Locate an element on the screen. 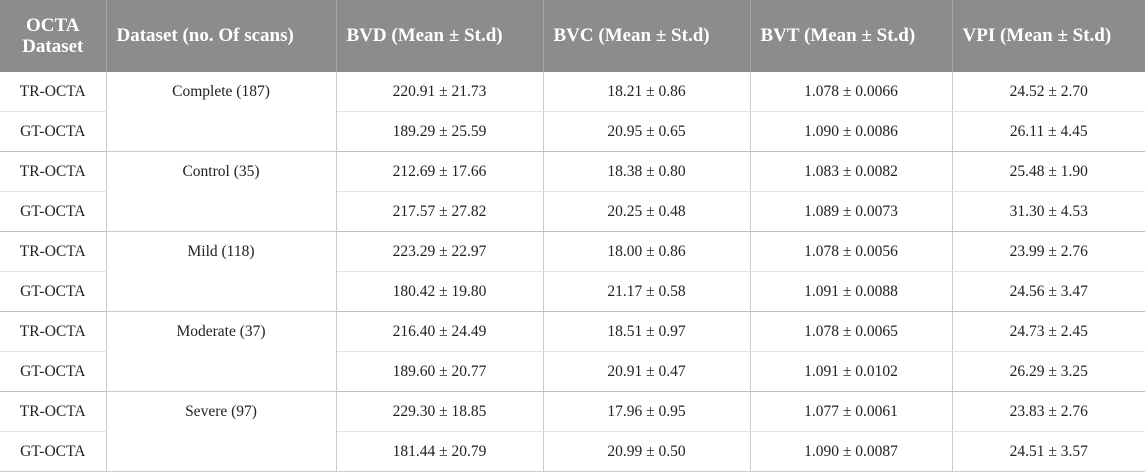  bvt-cell: 1.078 ± 0.0056 is located at coordinates (851, 251).